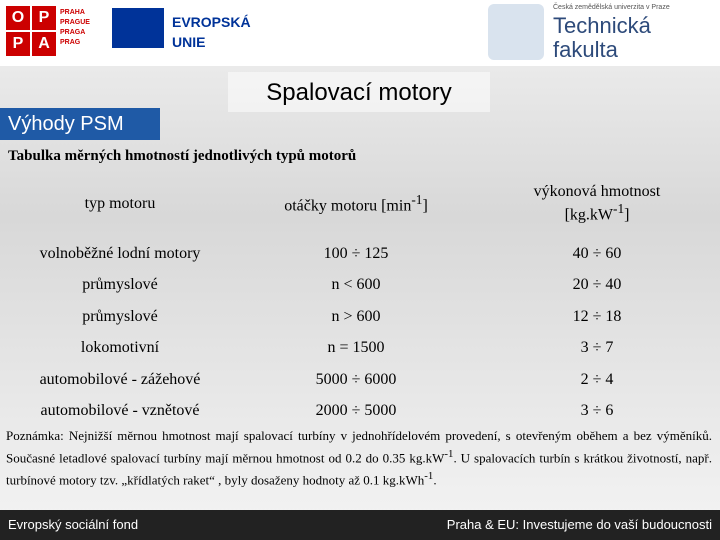 This screenshot has height=540, width=720. I want to click on university: Česká zemědělská univerzita v Praze, so click(611, 7).